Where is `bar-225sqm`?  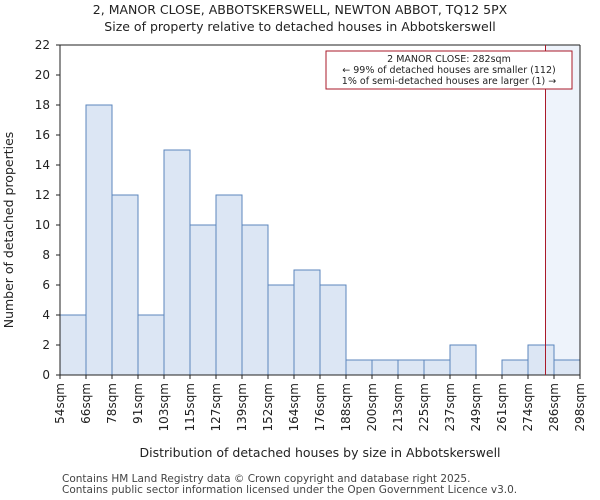 bar-225sqm is located at coordinates (437, 367).